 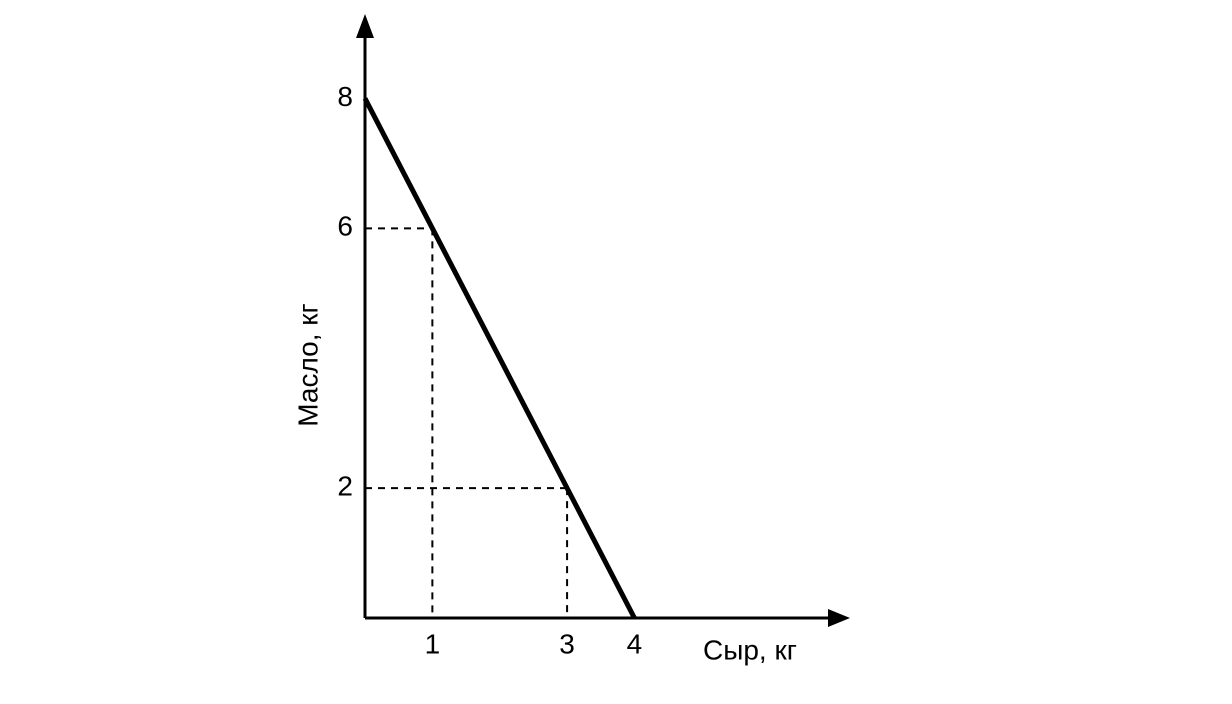 I want to click on x-axis-arrow, so click(x=839, y=618).